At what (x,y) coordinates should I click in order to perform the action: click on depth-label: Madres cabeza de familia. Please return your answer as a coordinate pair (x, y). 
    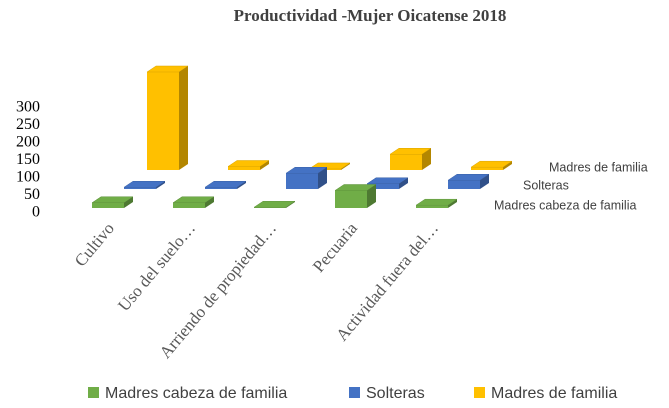
    Looking at the image, I should click on (565, 205).